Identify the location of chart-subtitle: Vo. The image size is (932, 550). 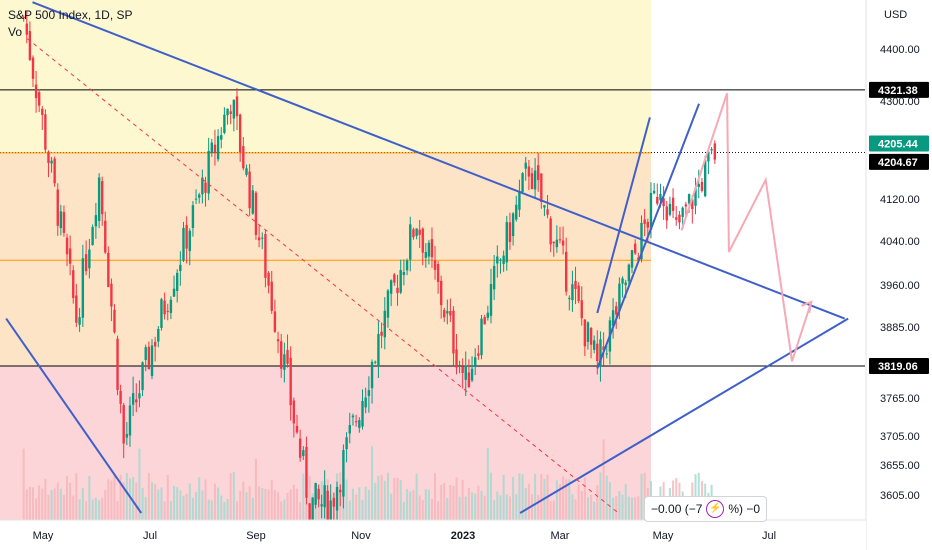
(15, 32).